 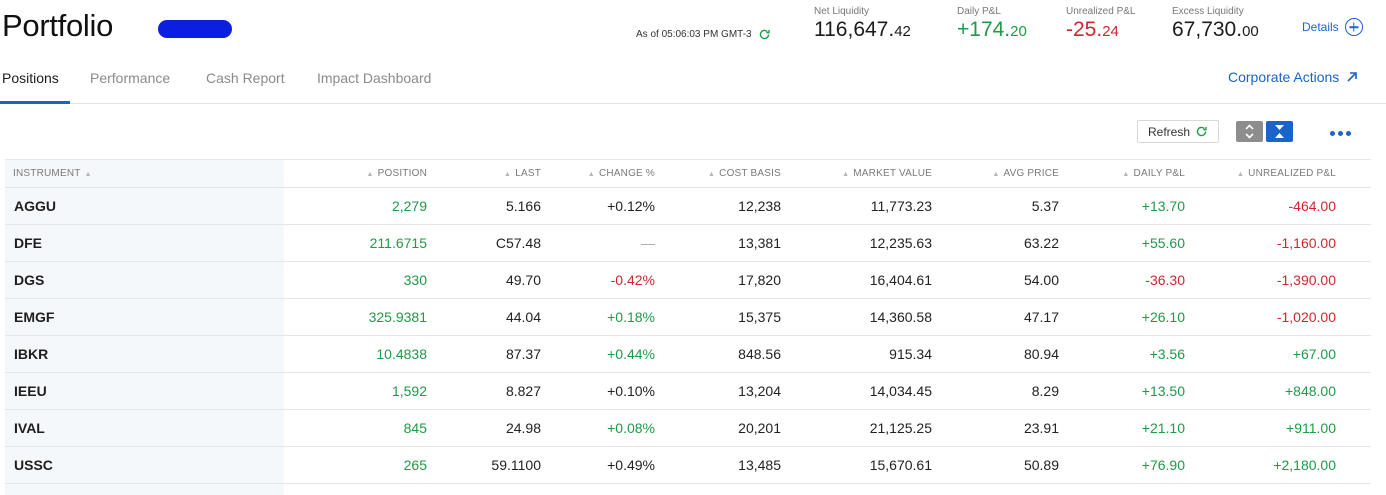 I want to click on header-daily-pl: ▲ DAILY P&L, so click(x=1153, y=173).